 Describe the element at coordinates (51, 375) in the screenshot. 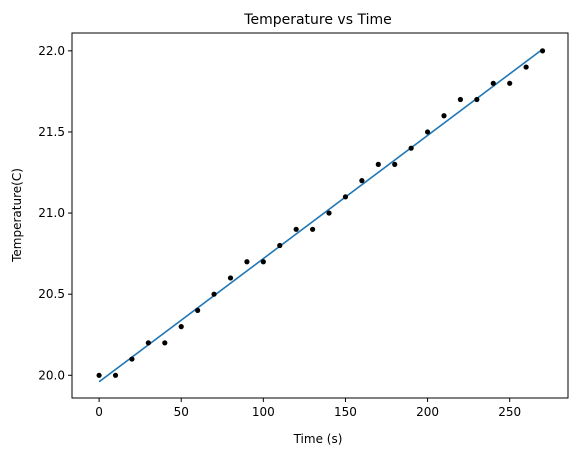

I see `y-tick-label: 20.0` at that location.